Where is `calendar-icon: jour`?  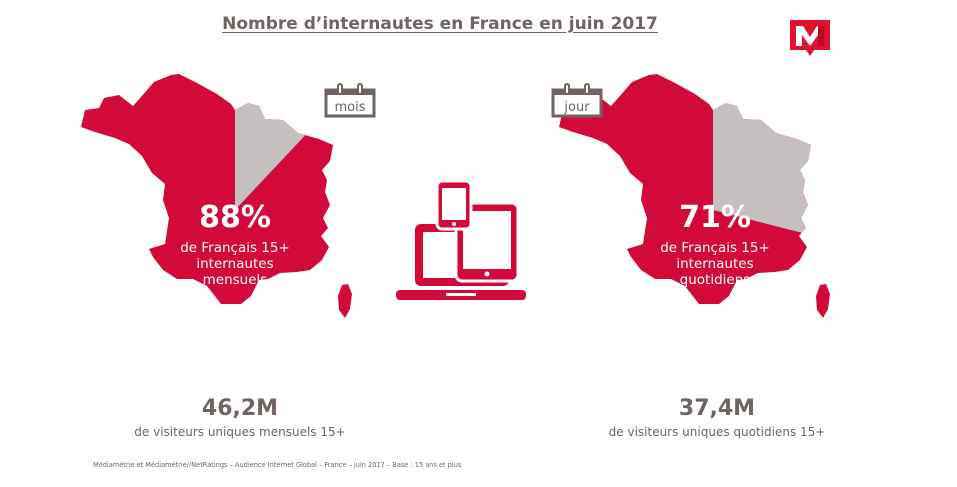
calendar-icon: jour is located at coordinates (577, 100).